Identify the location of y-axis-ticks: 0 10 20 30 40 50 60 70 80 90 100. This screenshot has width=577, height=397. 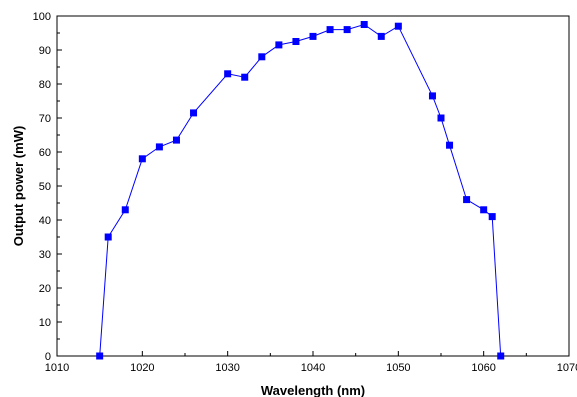
(47, 187).